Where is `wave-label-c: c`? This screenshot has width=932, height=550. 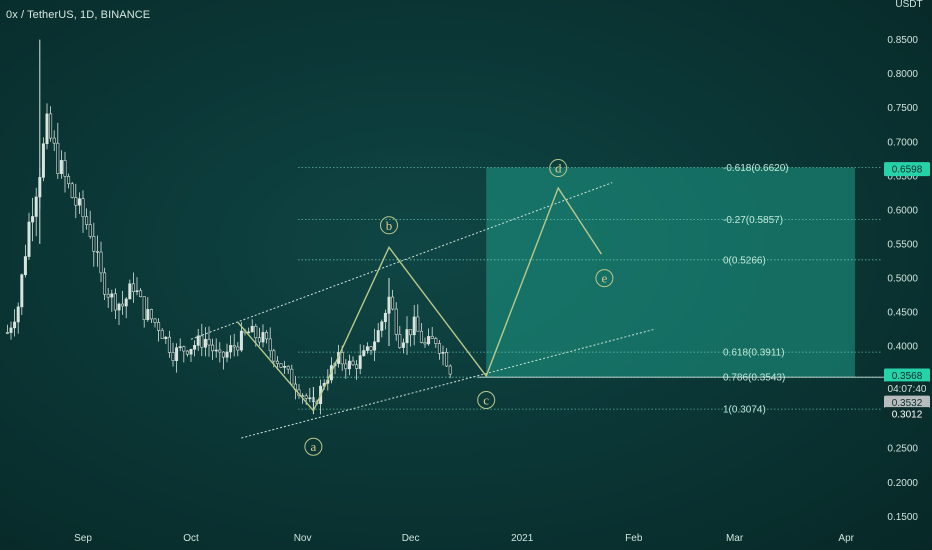 wave-label-c: c is located at coordinates (486, 400).